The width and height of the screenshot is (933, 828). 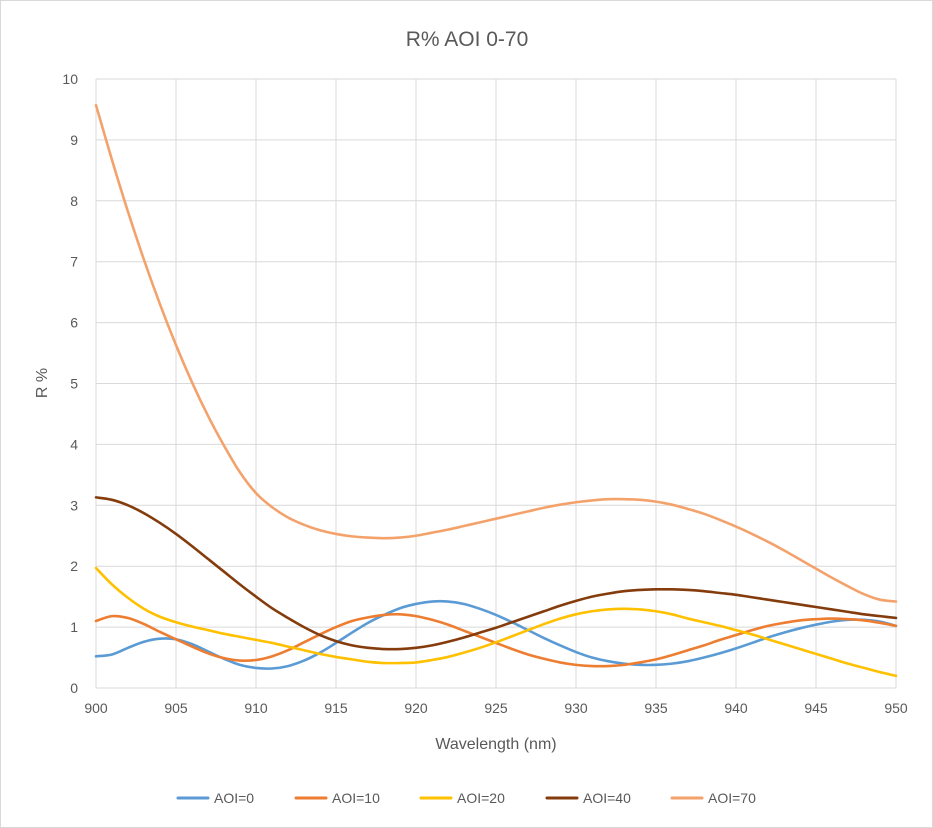 What do you see at coordinates (234, 798) in the screenshot?
I see `legend-label-aoi-0: AOI=0` at bounding box center [234, 798].